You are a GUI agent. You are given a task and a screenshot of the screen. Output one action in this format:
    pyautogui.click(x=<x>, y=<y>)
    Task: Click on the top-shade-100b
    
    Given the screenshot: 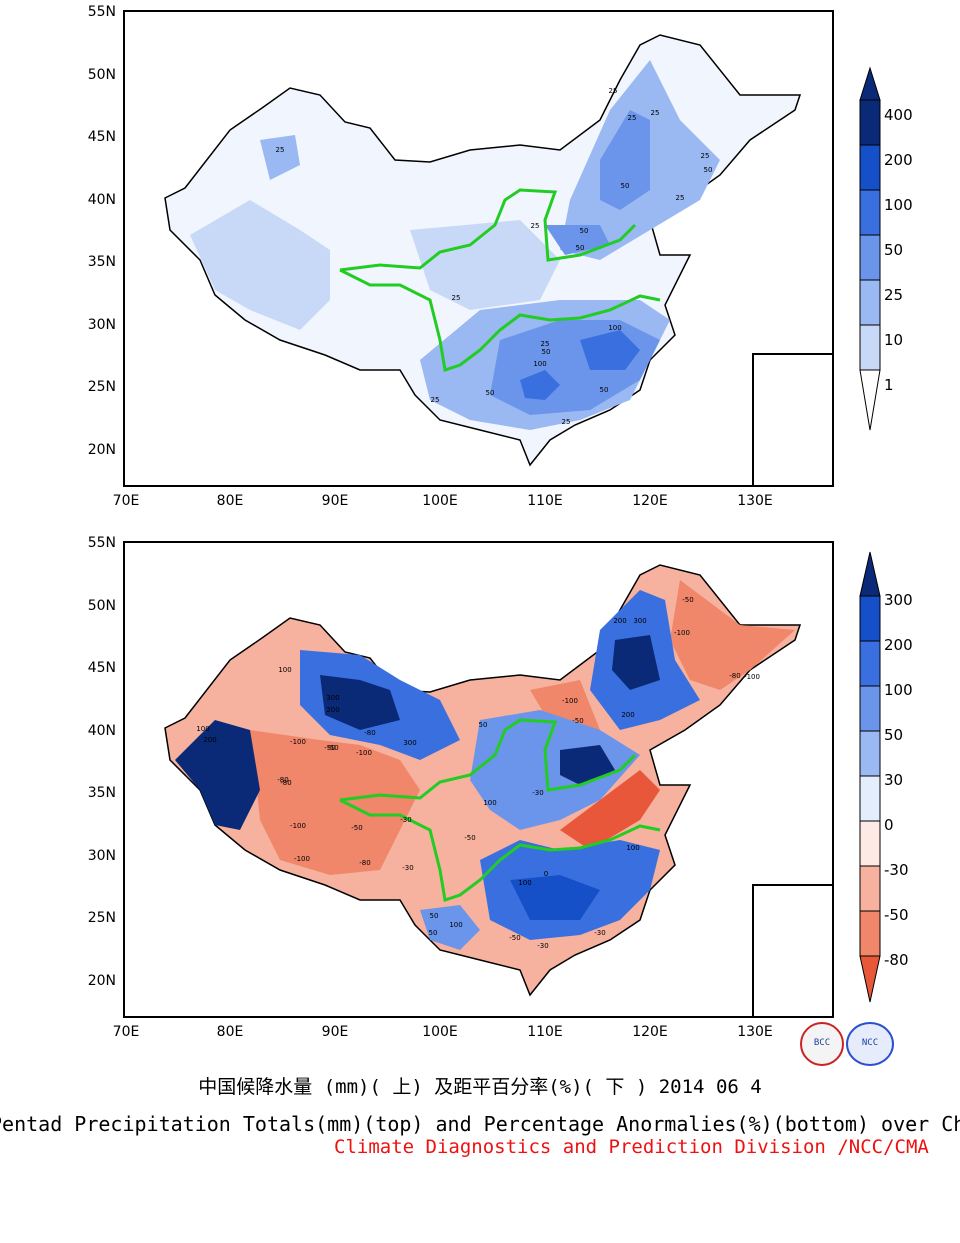 What is the action you would take?
    pyautogui.click(x=540, y=385)
    